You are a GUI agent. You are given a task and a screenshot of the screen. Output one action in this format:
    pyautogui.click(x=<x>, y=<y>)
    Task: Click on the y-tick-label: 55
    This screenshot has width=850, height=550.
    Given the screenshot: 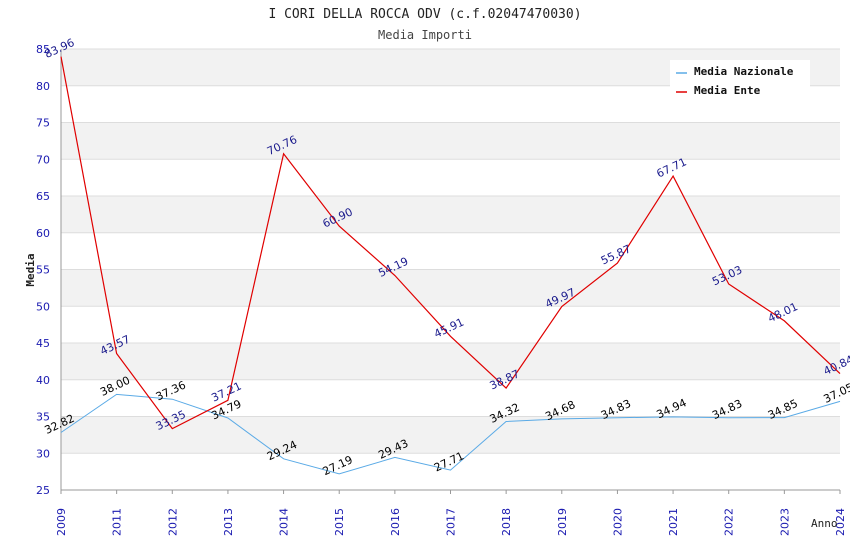 What is the action you would take?
    pyautogui.click(x=43, y=270)
    